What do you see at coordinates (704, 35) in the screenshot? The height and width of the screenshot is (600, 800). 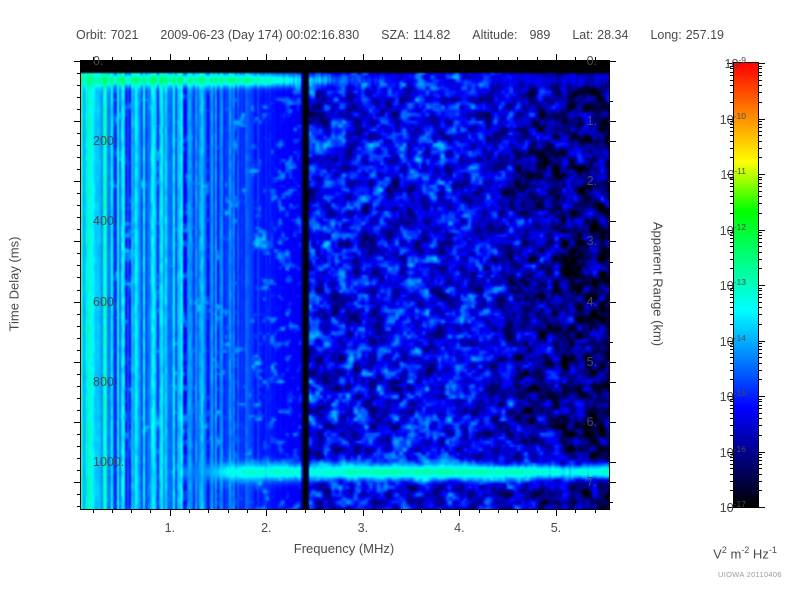 I see `longitude-value: 257.19` at bounding box center [704, 35].